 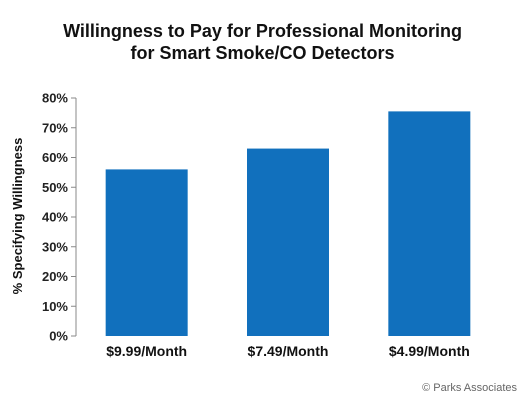 I want to click on y-tick-label: 70%, so click(x=55, y=127).